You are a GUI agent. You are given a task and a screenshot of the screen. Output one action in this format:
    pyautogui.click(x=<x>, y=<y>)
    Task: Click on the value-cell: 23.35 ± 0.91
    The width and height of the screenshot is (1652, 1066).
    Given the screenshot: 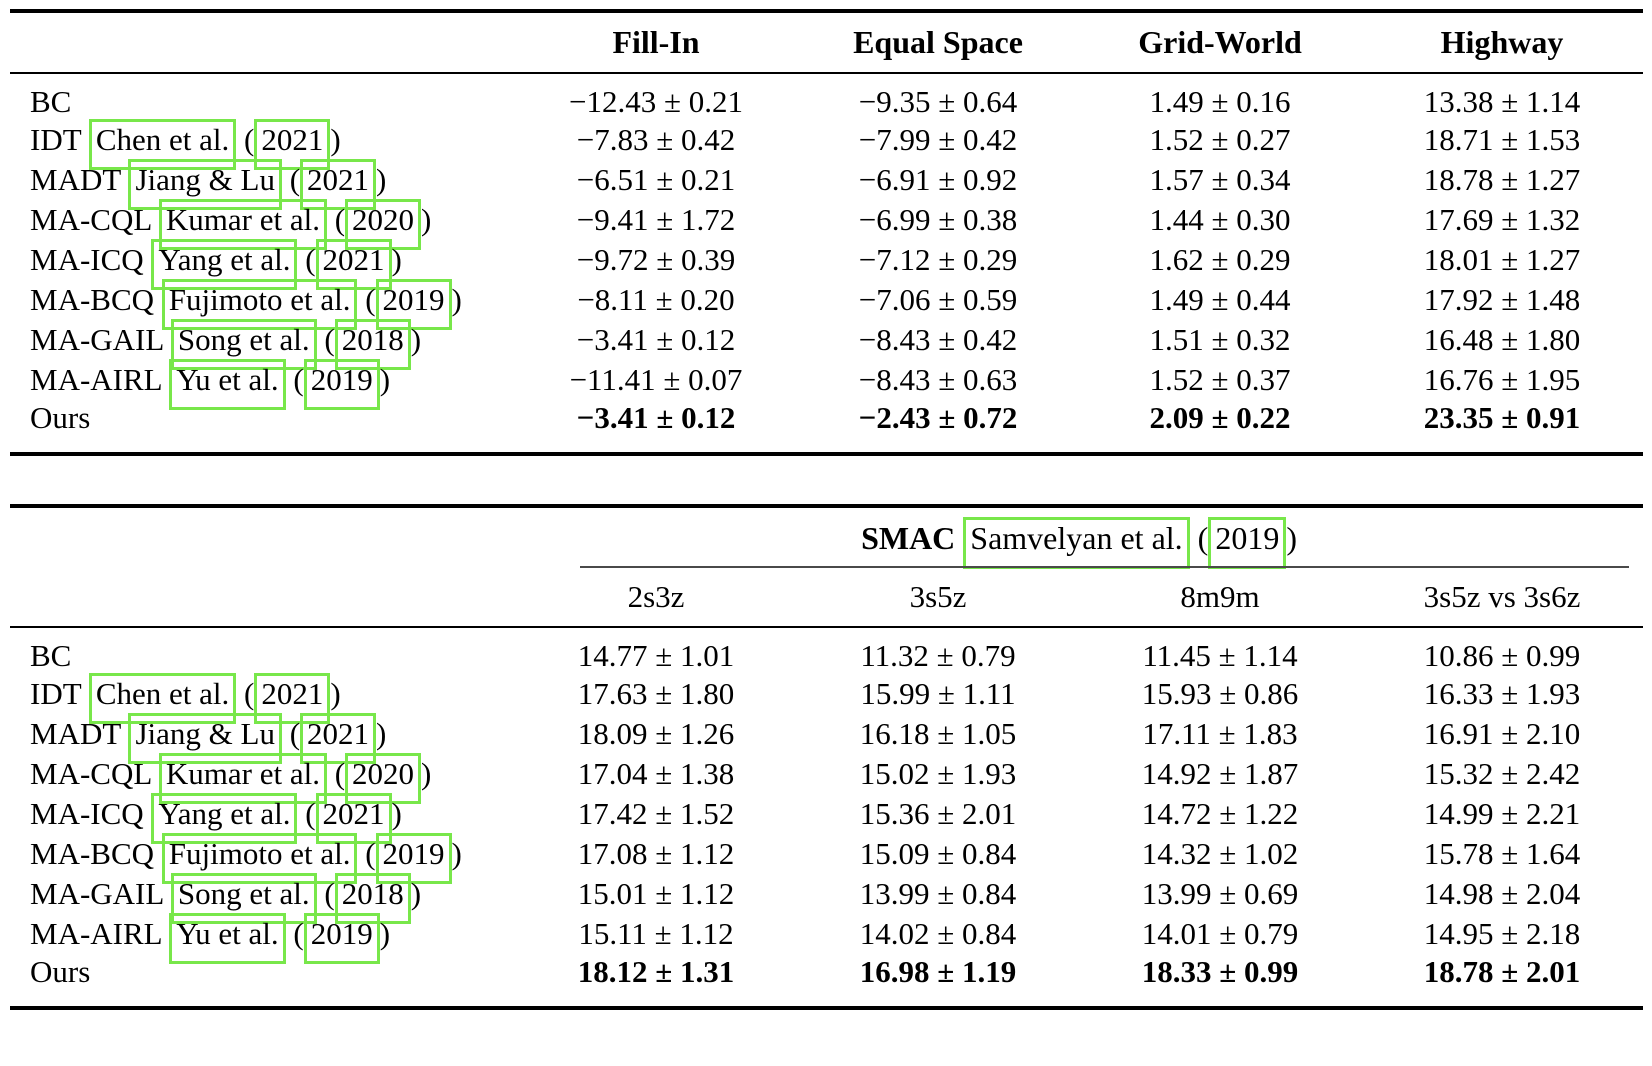 What is the action you would take?
    pyautogui.click(x=1502, y=417)
    